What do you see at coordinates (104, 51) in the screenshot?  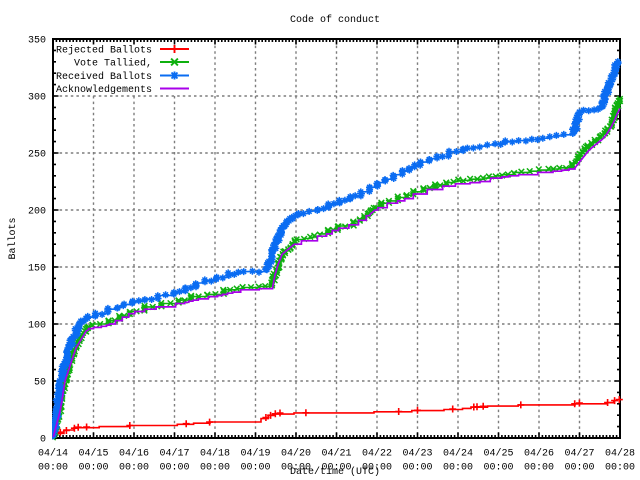 I see `svg-text: Rejected Ballots` at bounding box center [104, 51].